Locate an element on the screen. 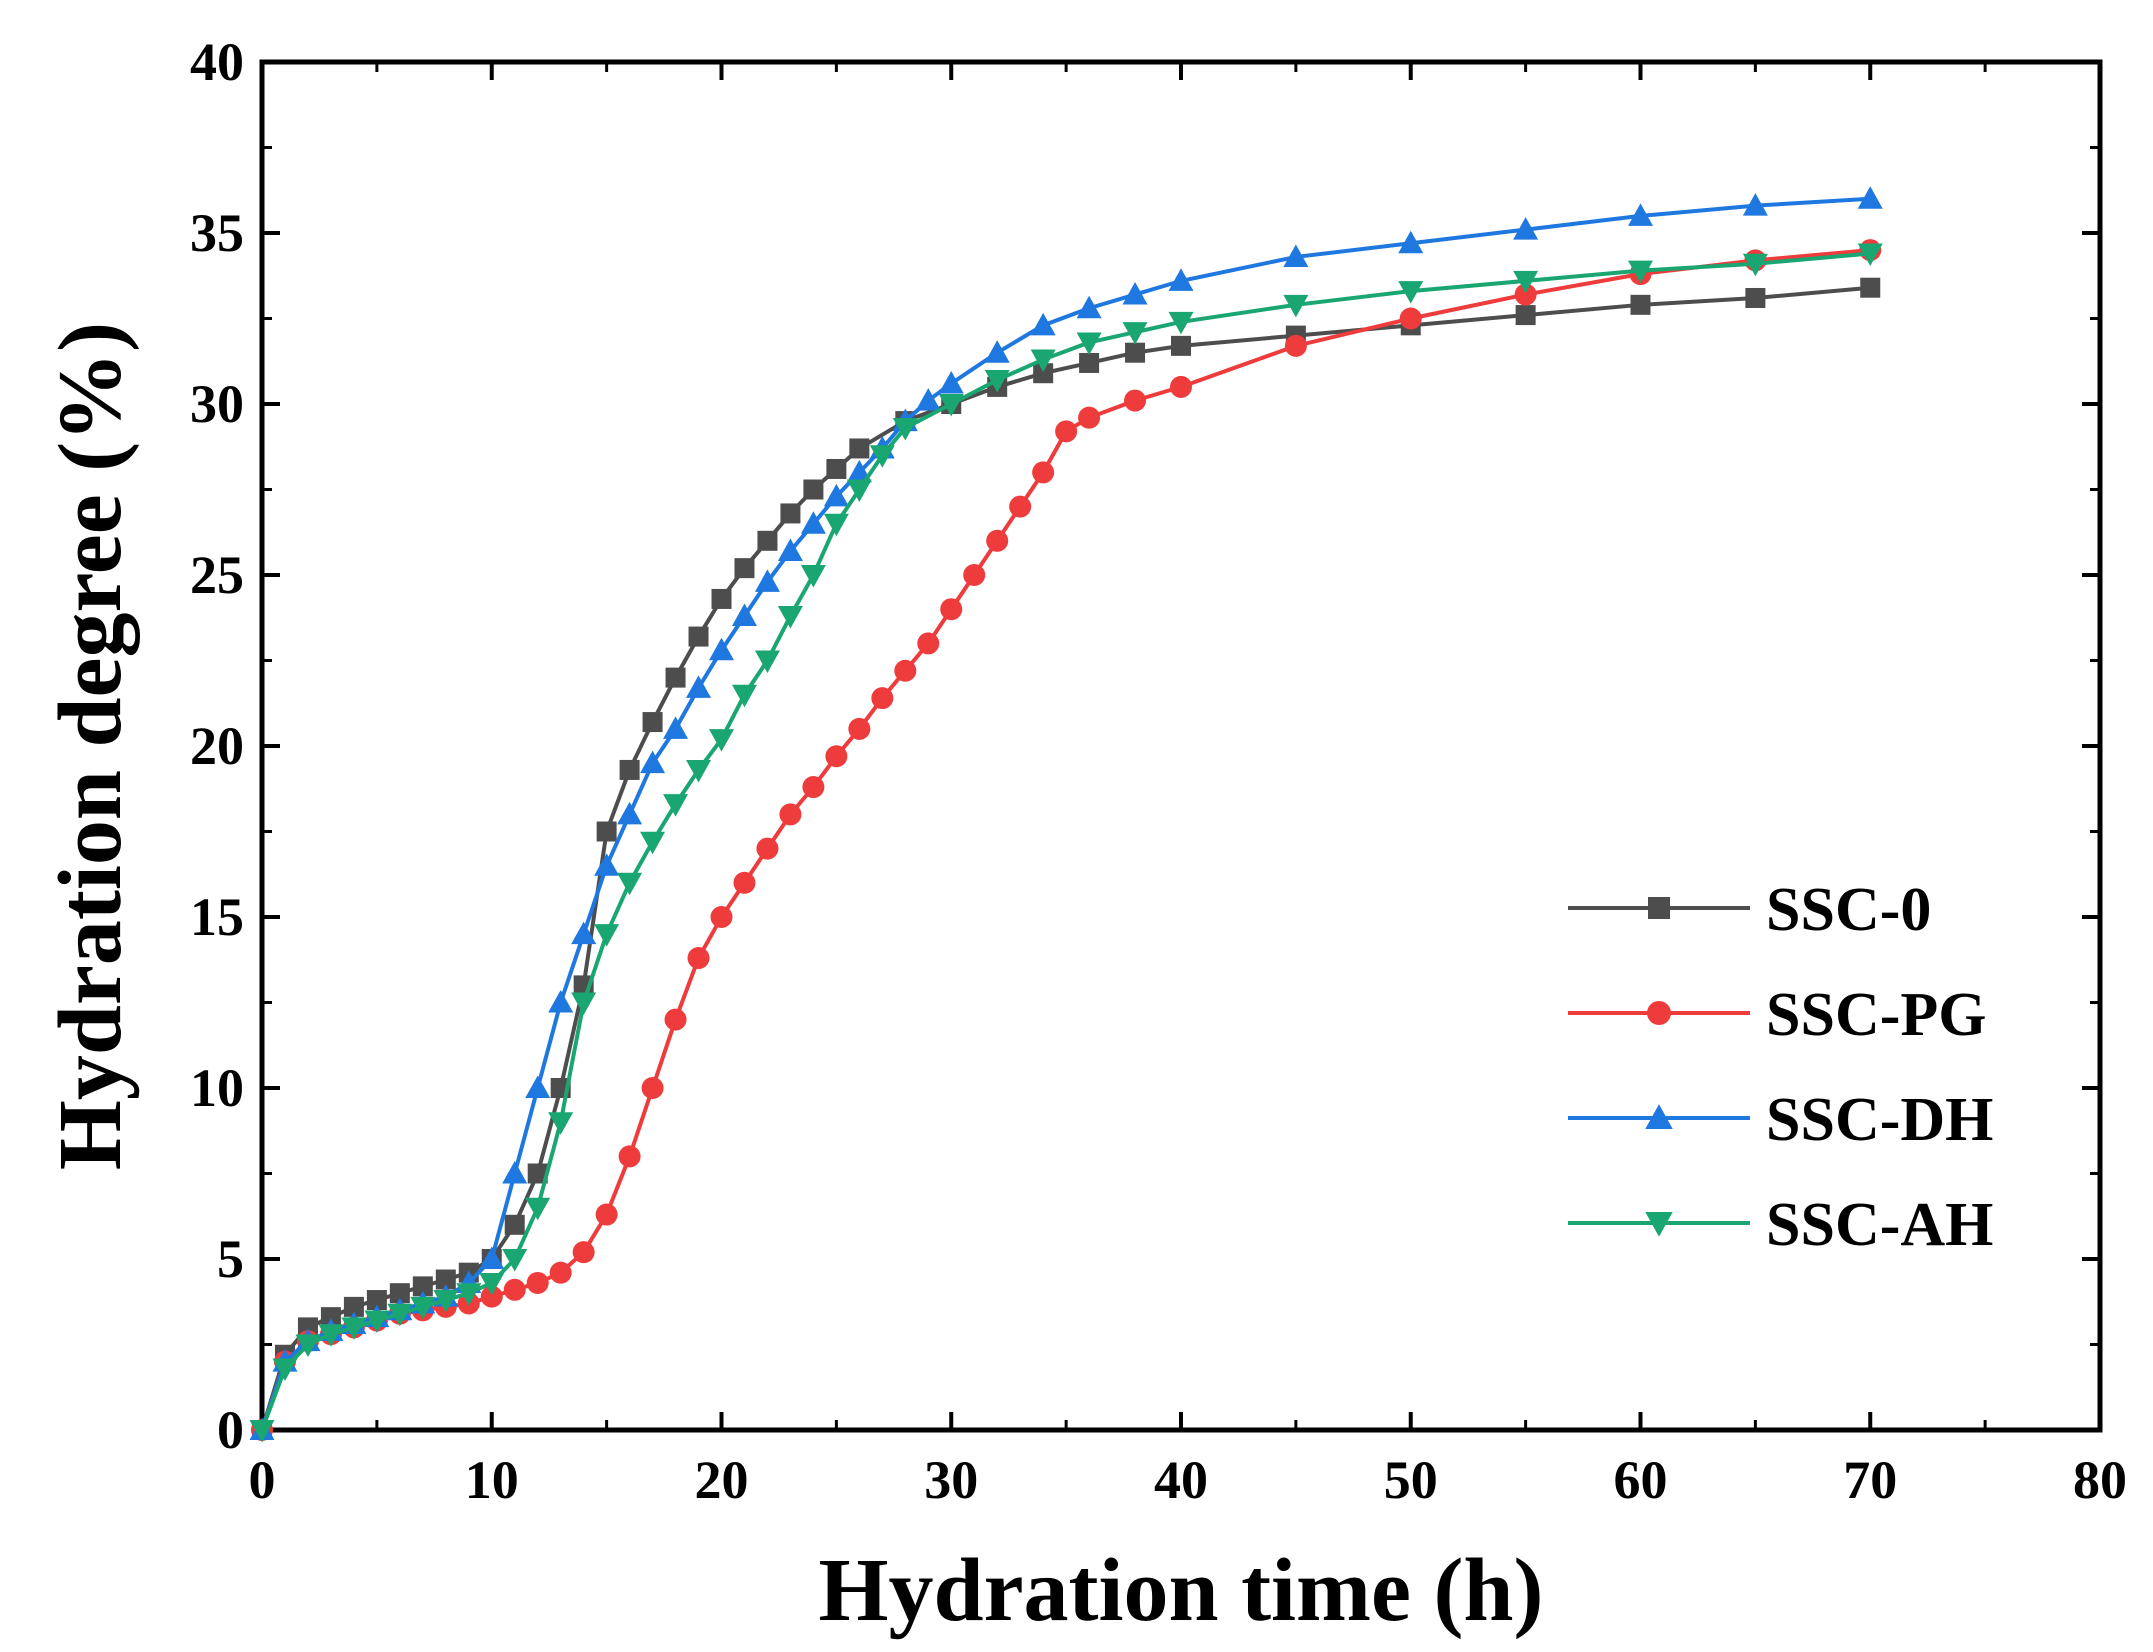  y-tick-label: 0 is located at coordinates (230, 1430).